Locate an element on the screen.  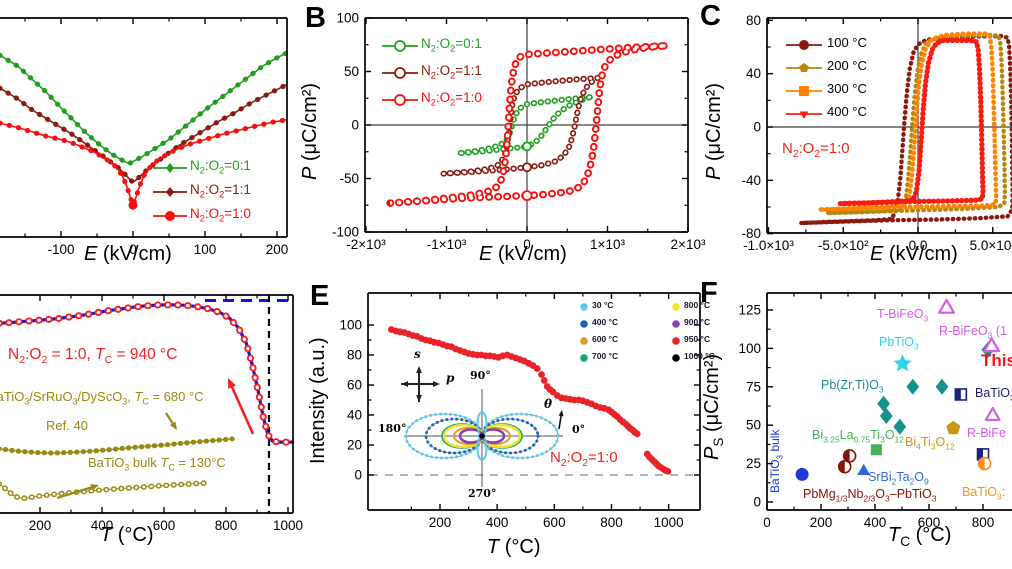
series-loop-300c is located at coordinates (908, 121).